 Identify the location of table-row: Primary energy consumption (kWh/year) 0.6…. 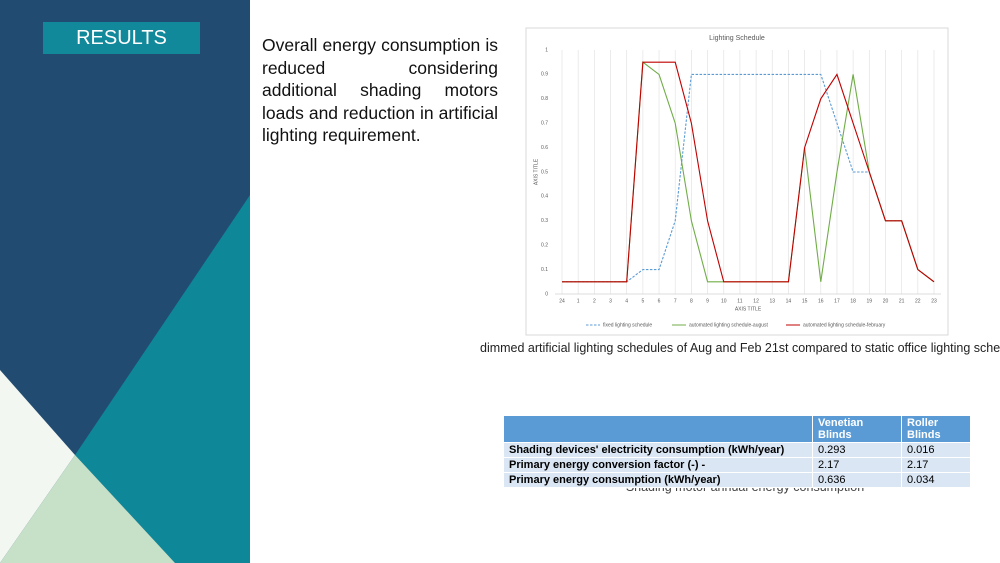
(737, 480).